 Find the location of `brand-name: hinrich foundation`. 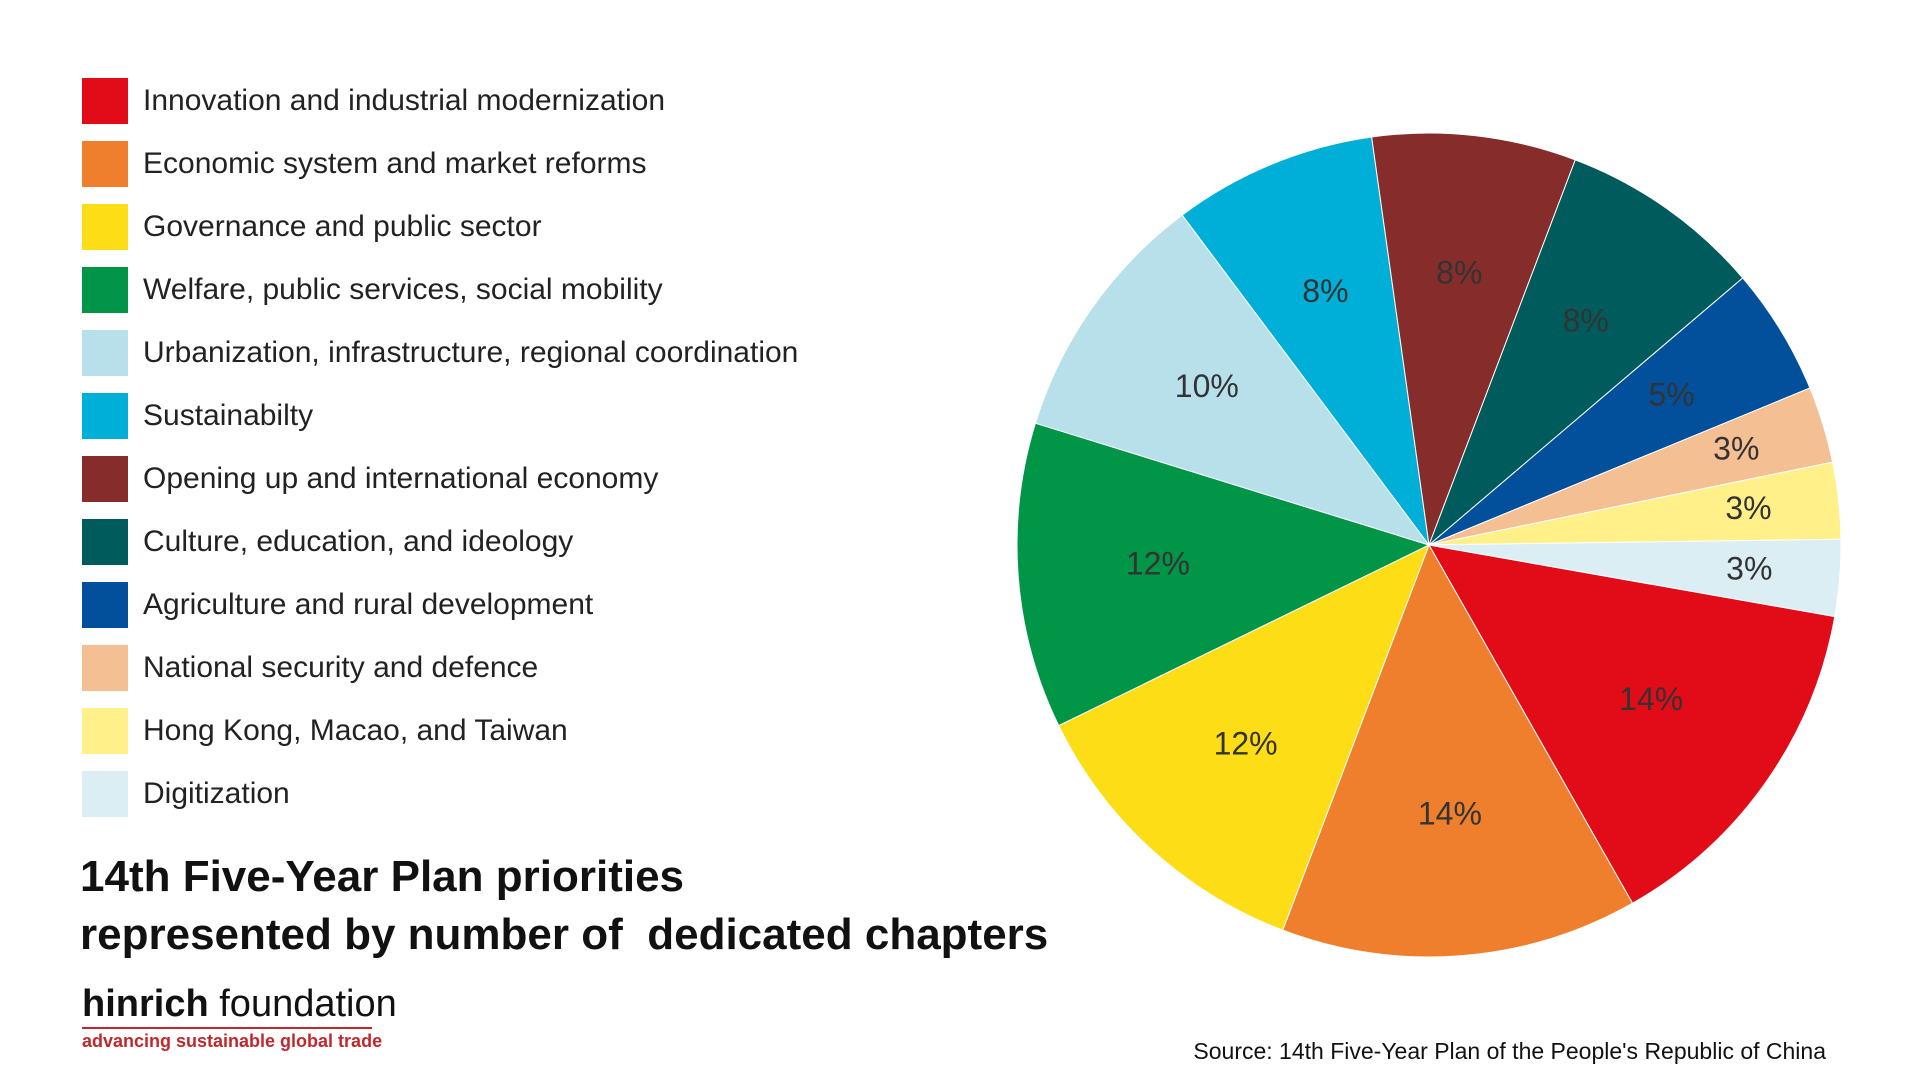

brand-name: hinrich foundation is located at coordinates (239, 1004).